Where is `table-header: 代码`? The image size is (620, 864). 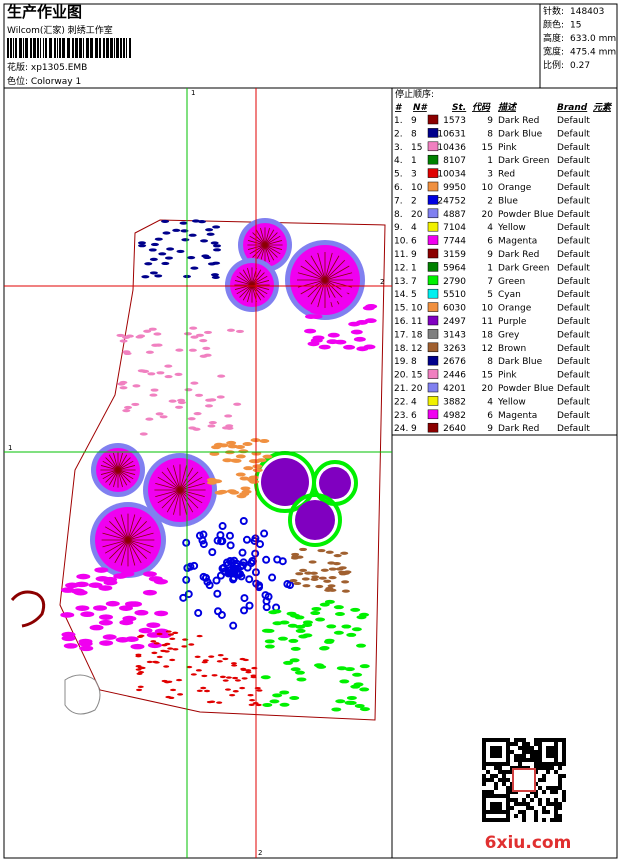
table-header: 代码 is located at coordinates (481, 107).